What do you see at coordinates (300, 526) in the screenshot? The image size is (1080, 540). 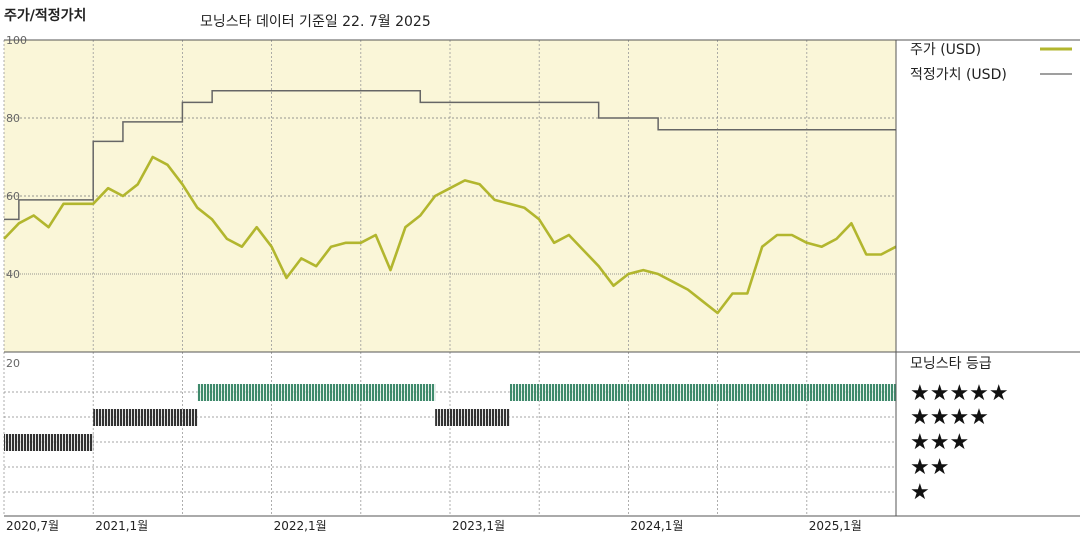 I see `x-tick-label: 2022,1월` at bounding box center [300, 526].